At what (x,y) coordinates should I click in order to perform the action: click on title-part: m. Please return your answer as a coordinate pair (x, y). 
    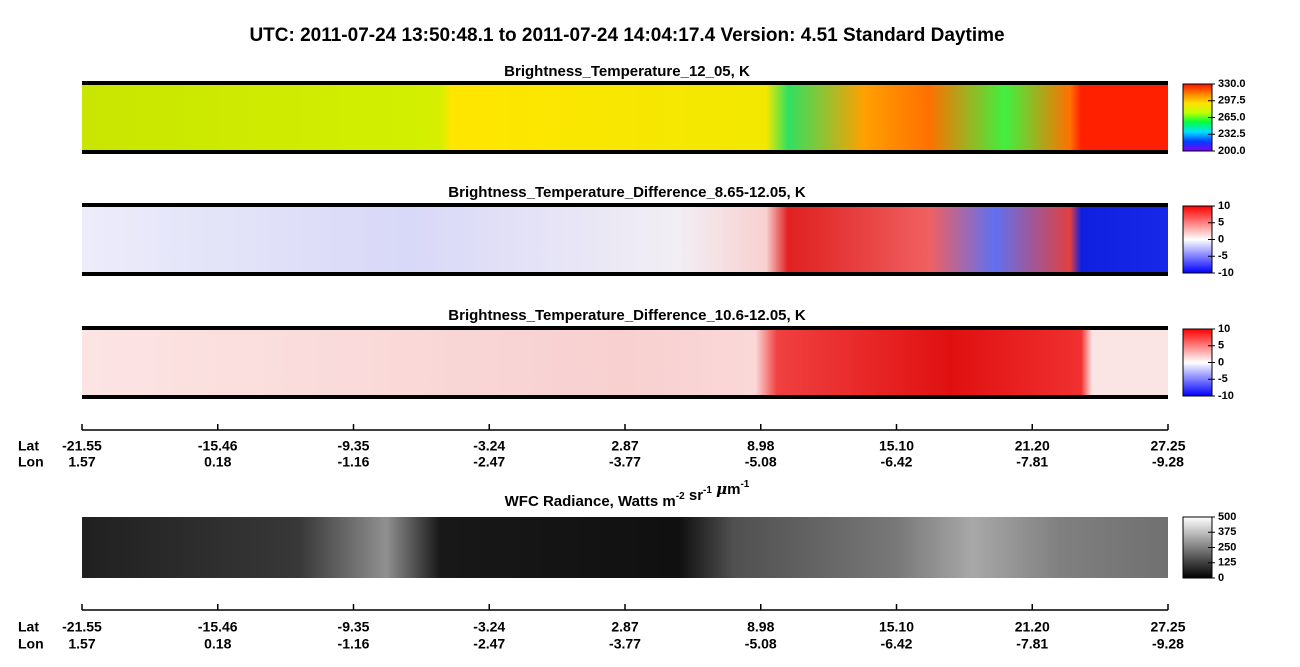
    Looking at the image, I should click on (733, 489).